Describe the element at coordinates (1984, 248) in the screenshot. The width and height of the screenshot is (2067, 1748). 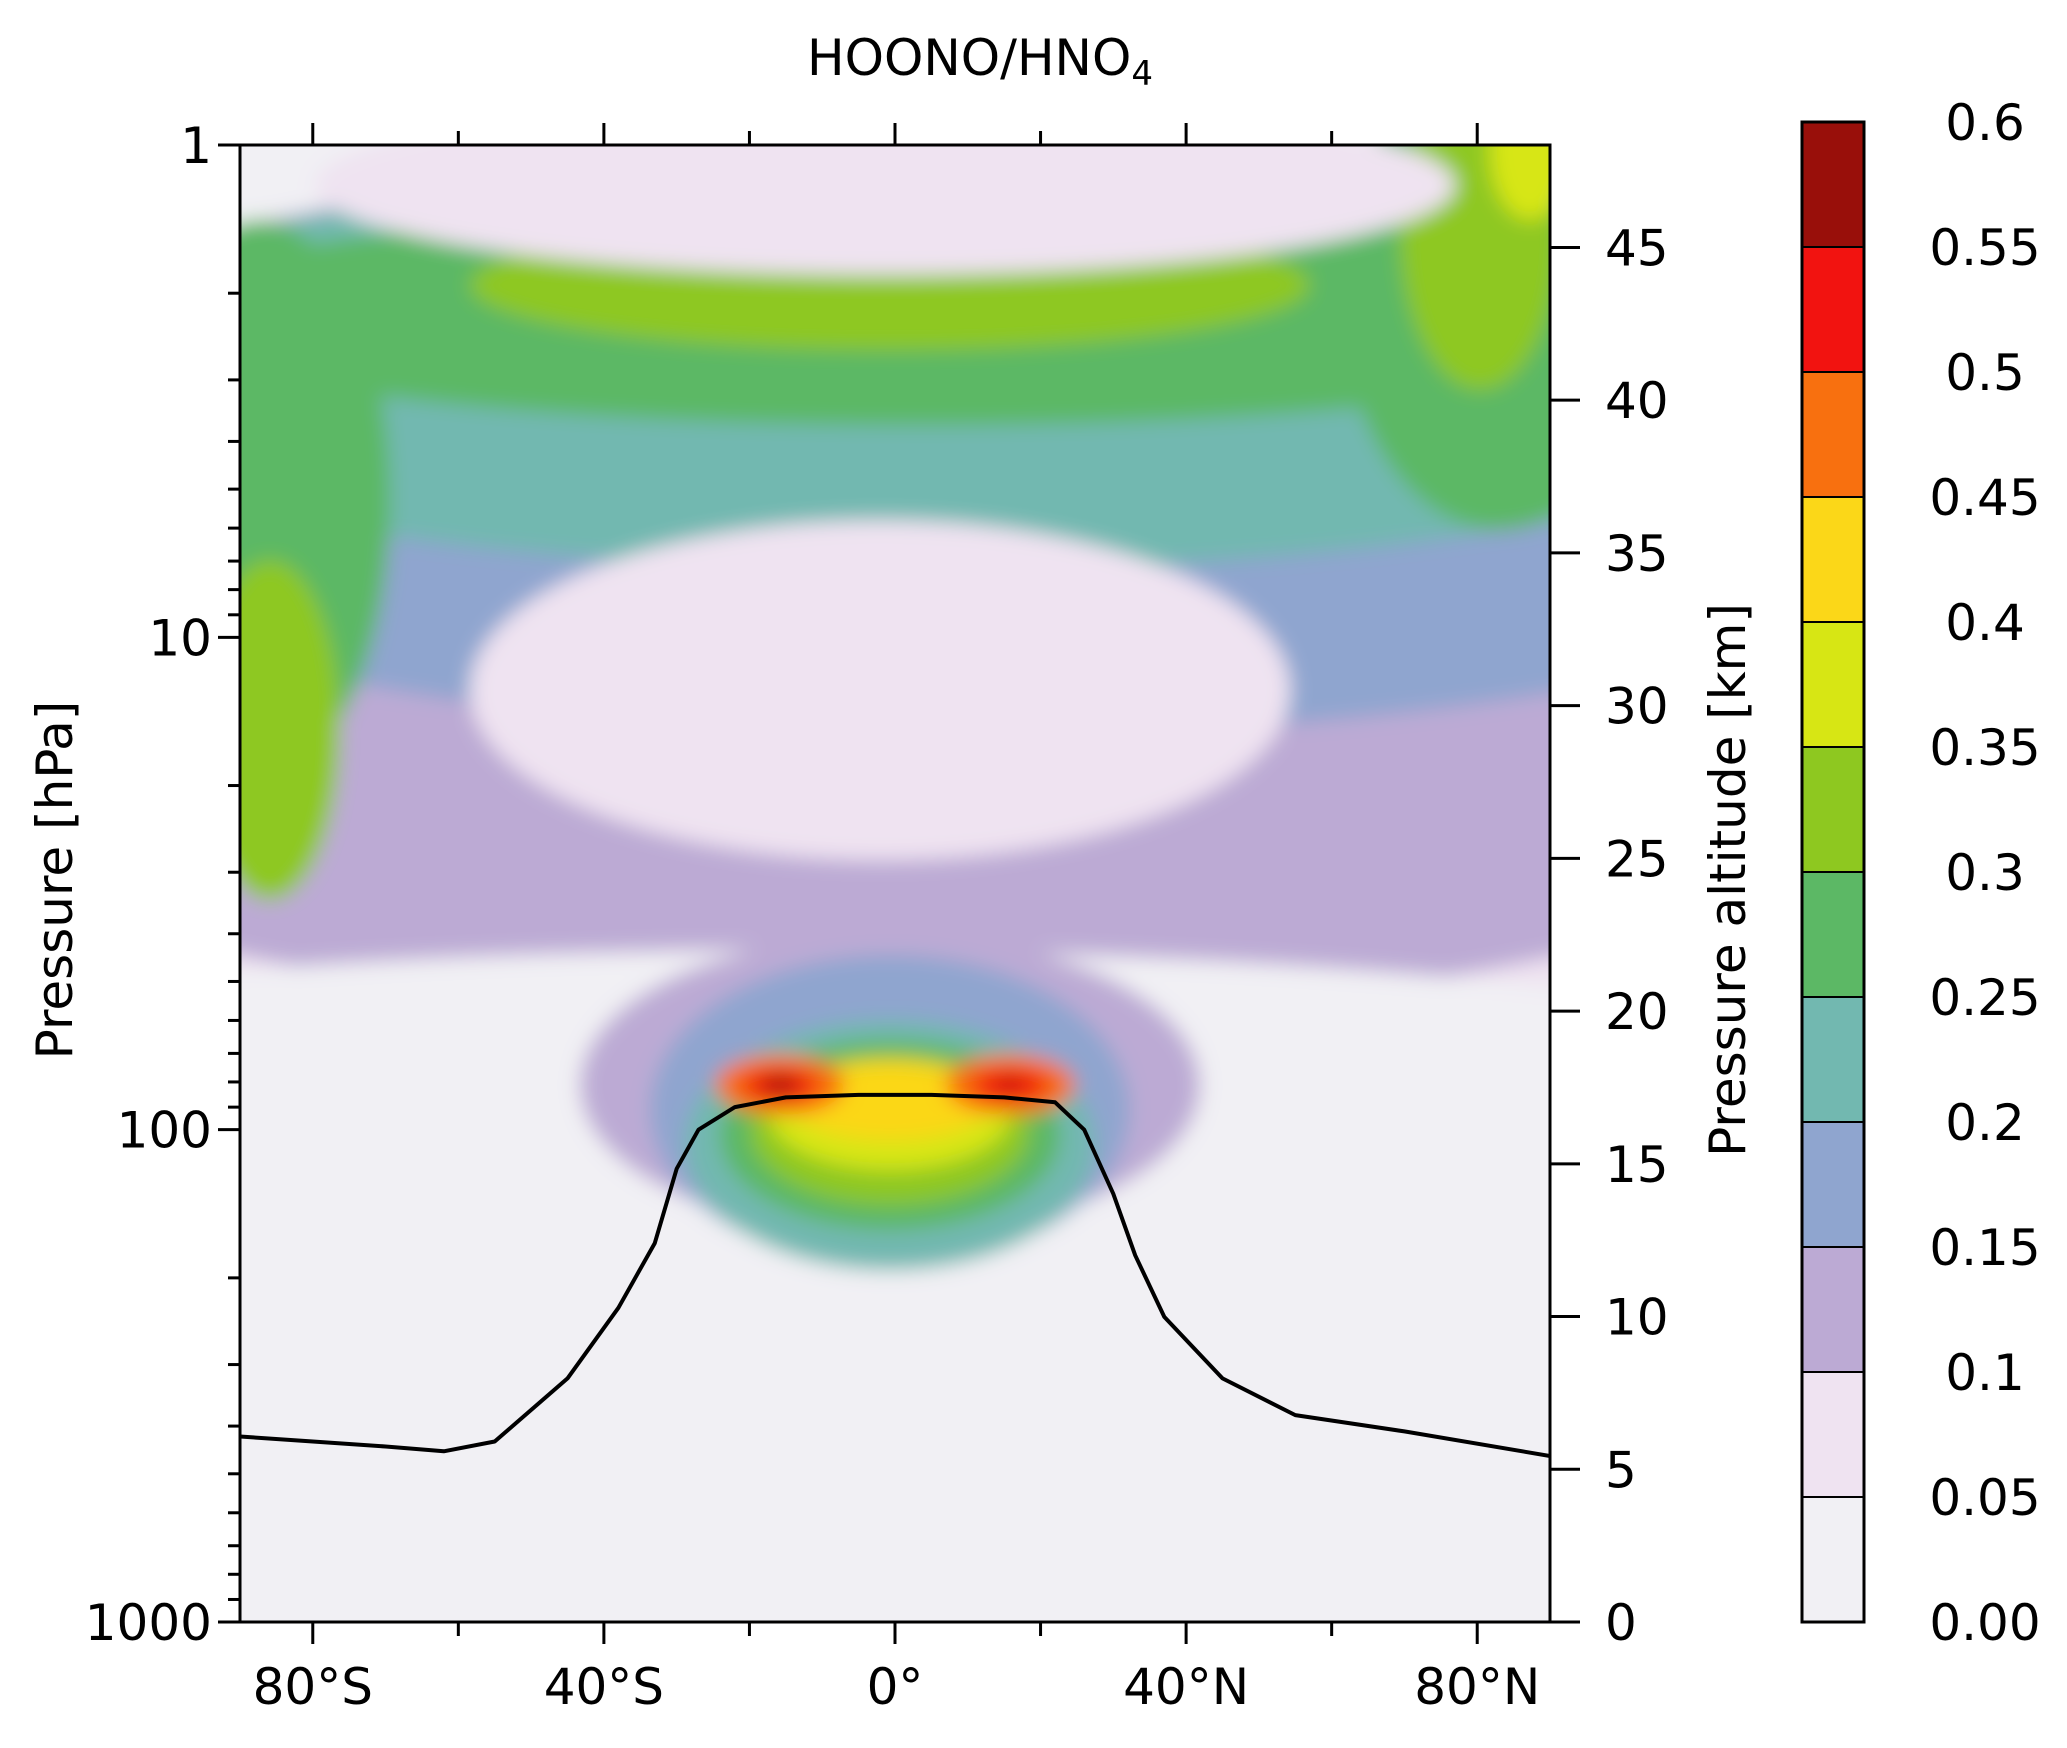
I see `colorbar-level-label: 0.55` at that location.